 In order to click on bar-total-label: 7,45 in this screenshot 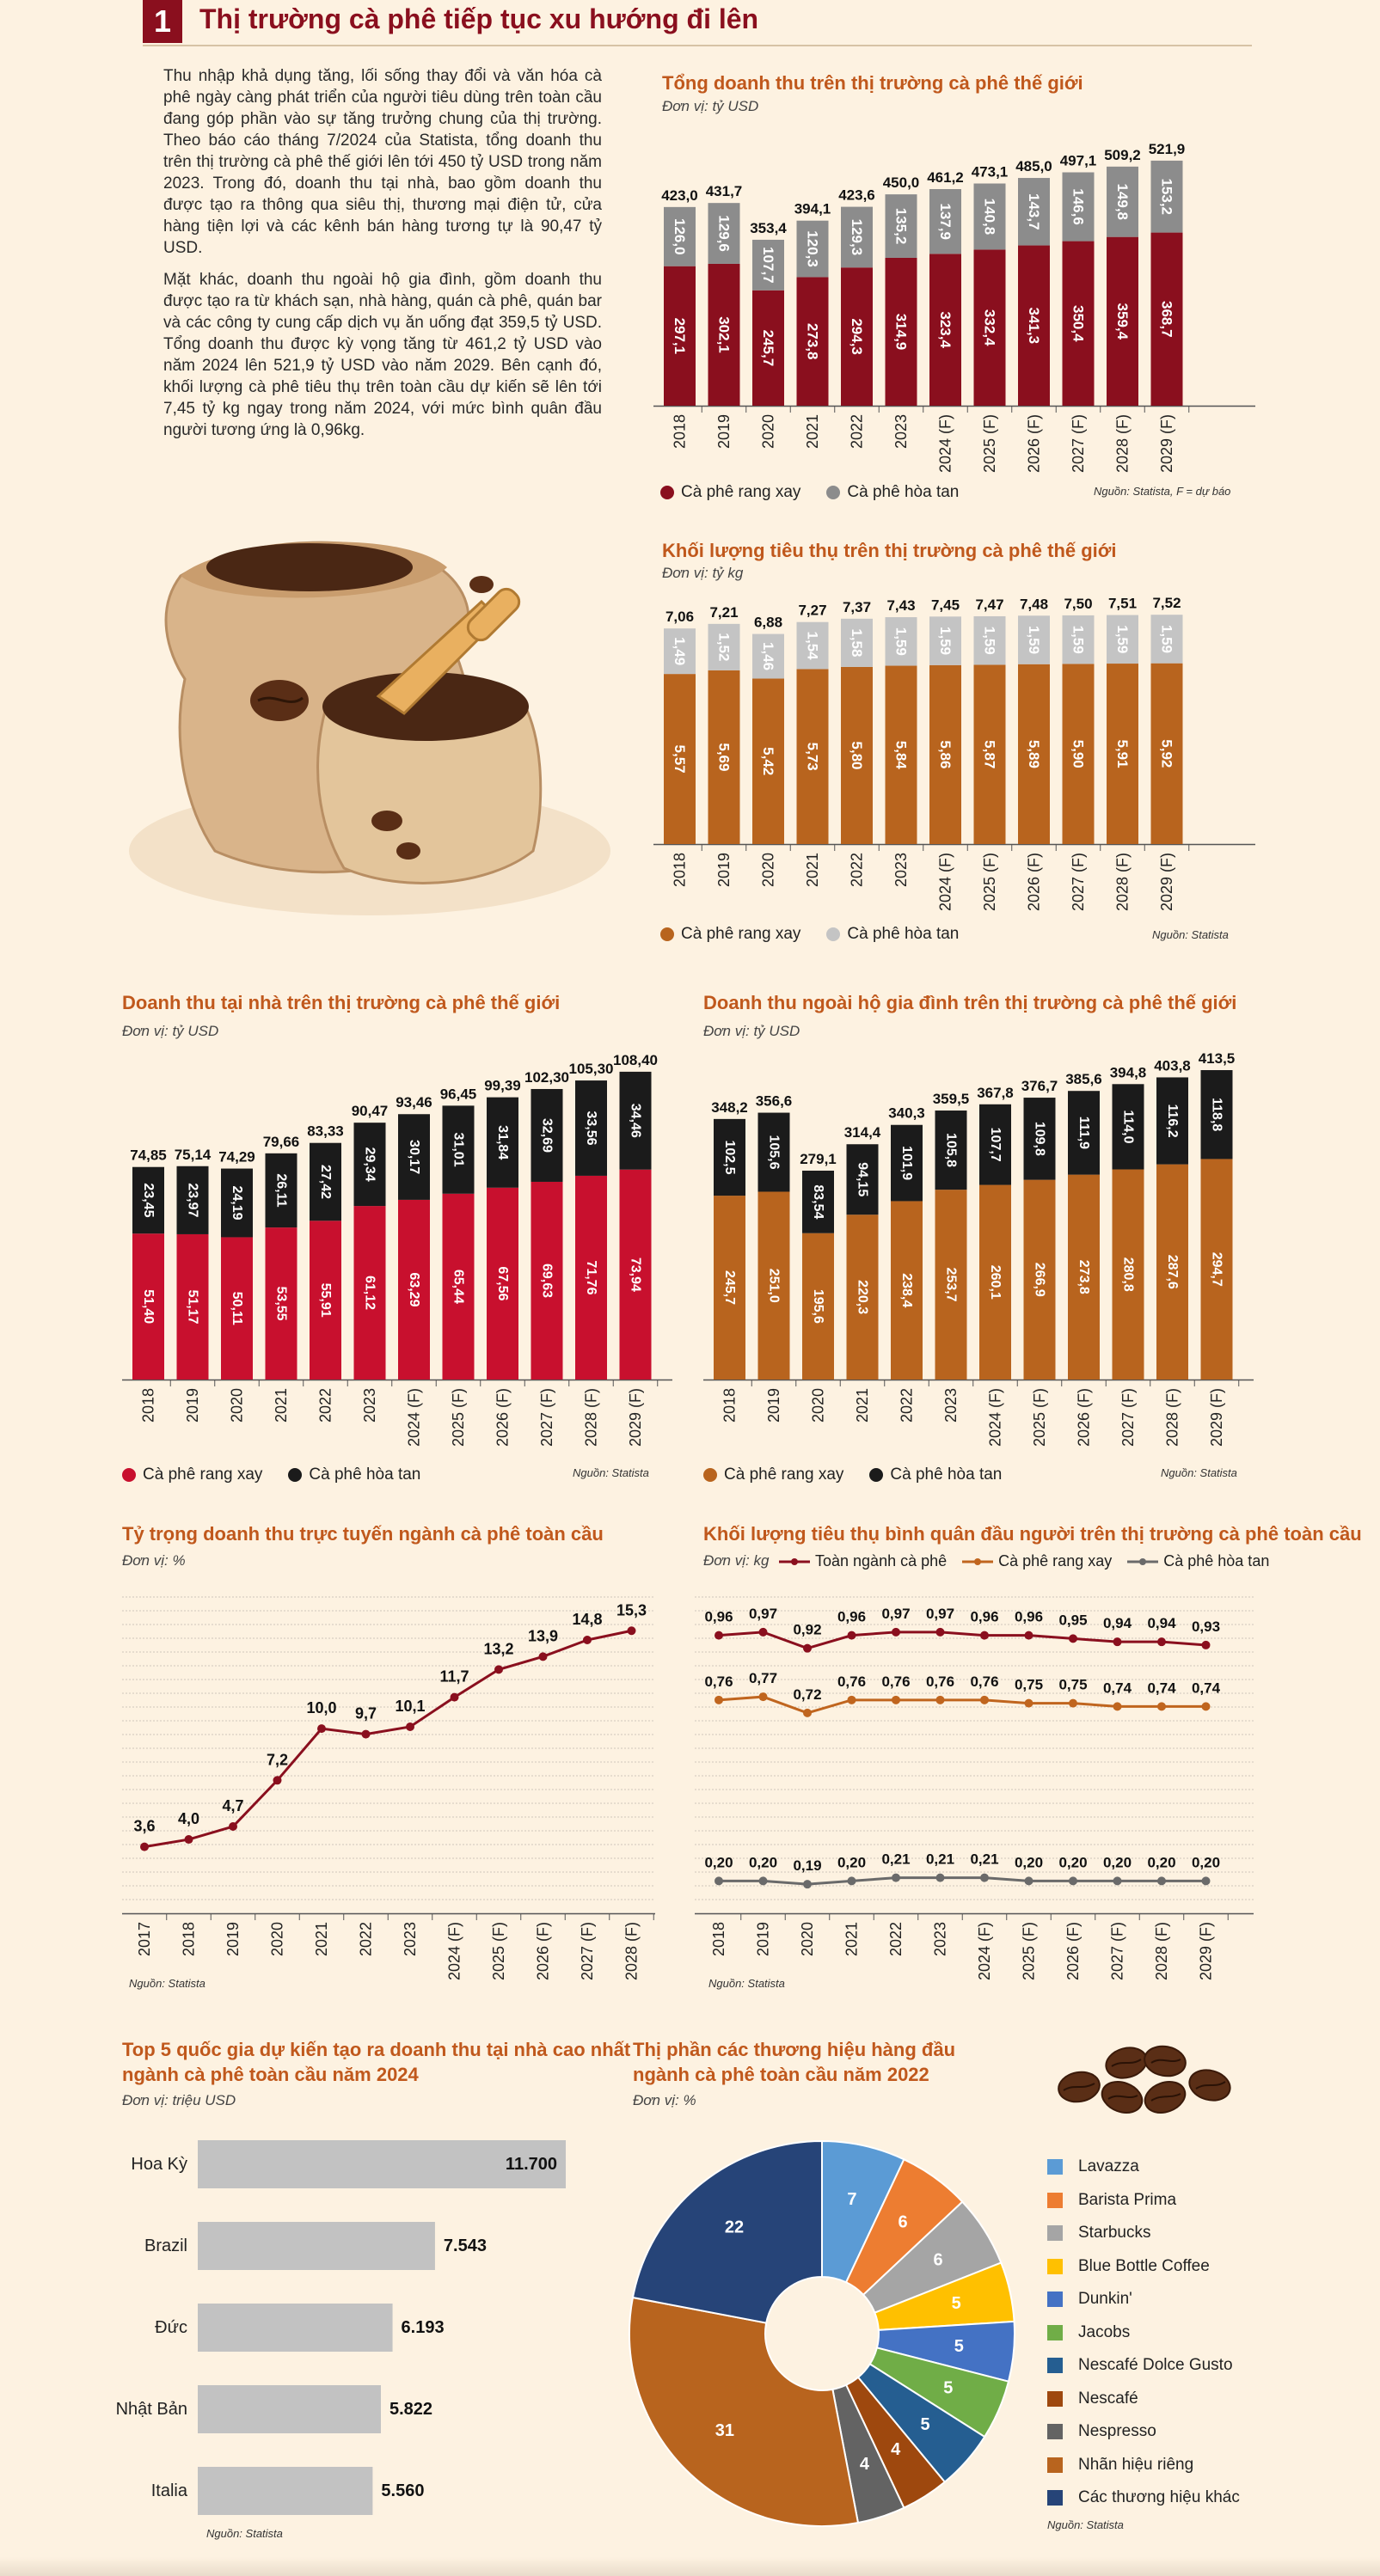, I will do `click(945, 605)`.